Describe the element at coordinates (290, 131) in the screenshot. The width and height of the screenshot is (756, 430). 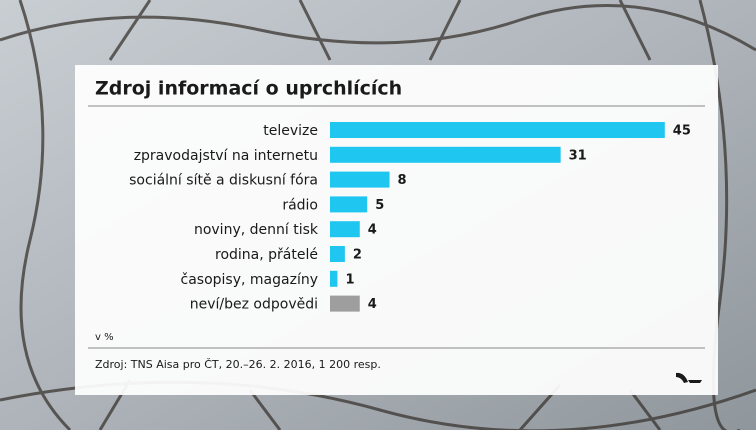
I see `category-label: televize` at that location.